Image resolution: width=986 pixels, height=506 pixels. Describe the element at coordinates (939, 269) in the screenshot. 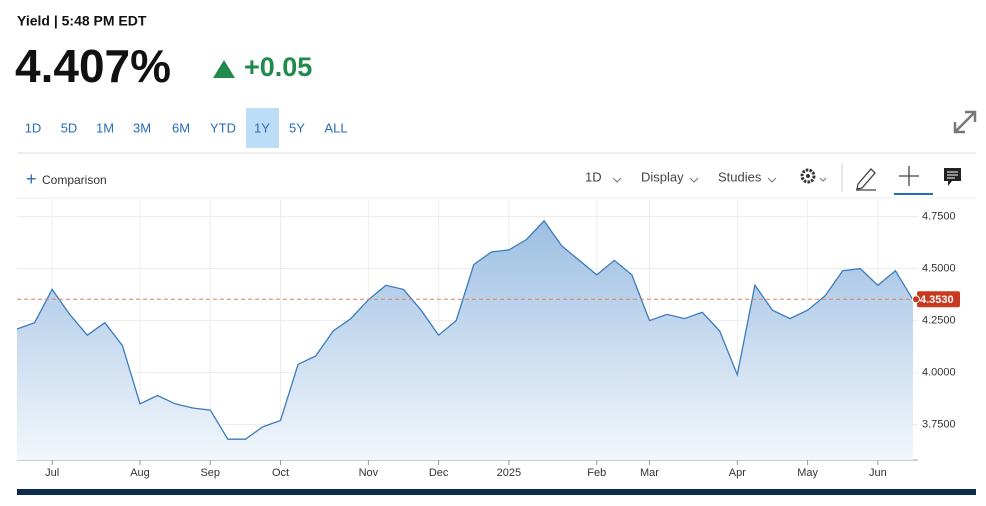

I see `y-tick-label: 4.5000` at that location.